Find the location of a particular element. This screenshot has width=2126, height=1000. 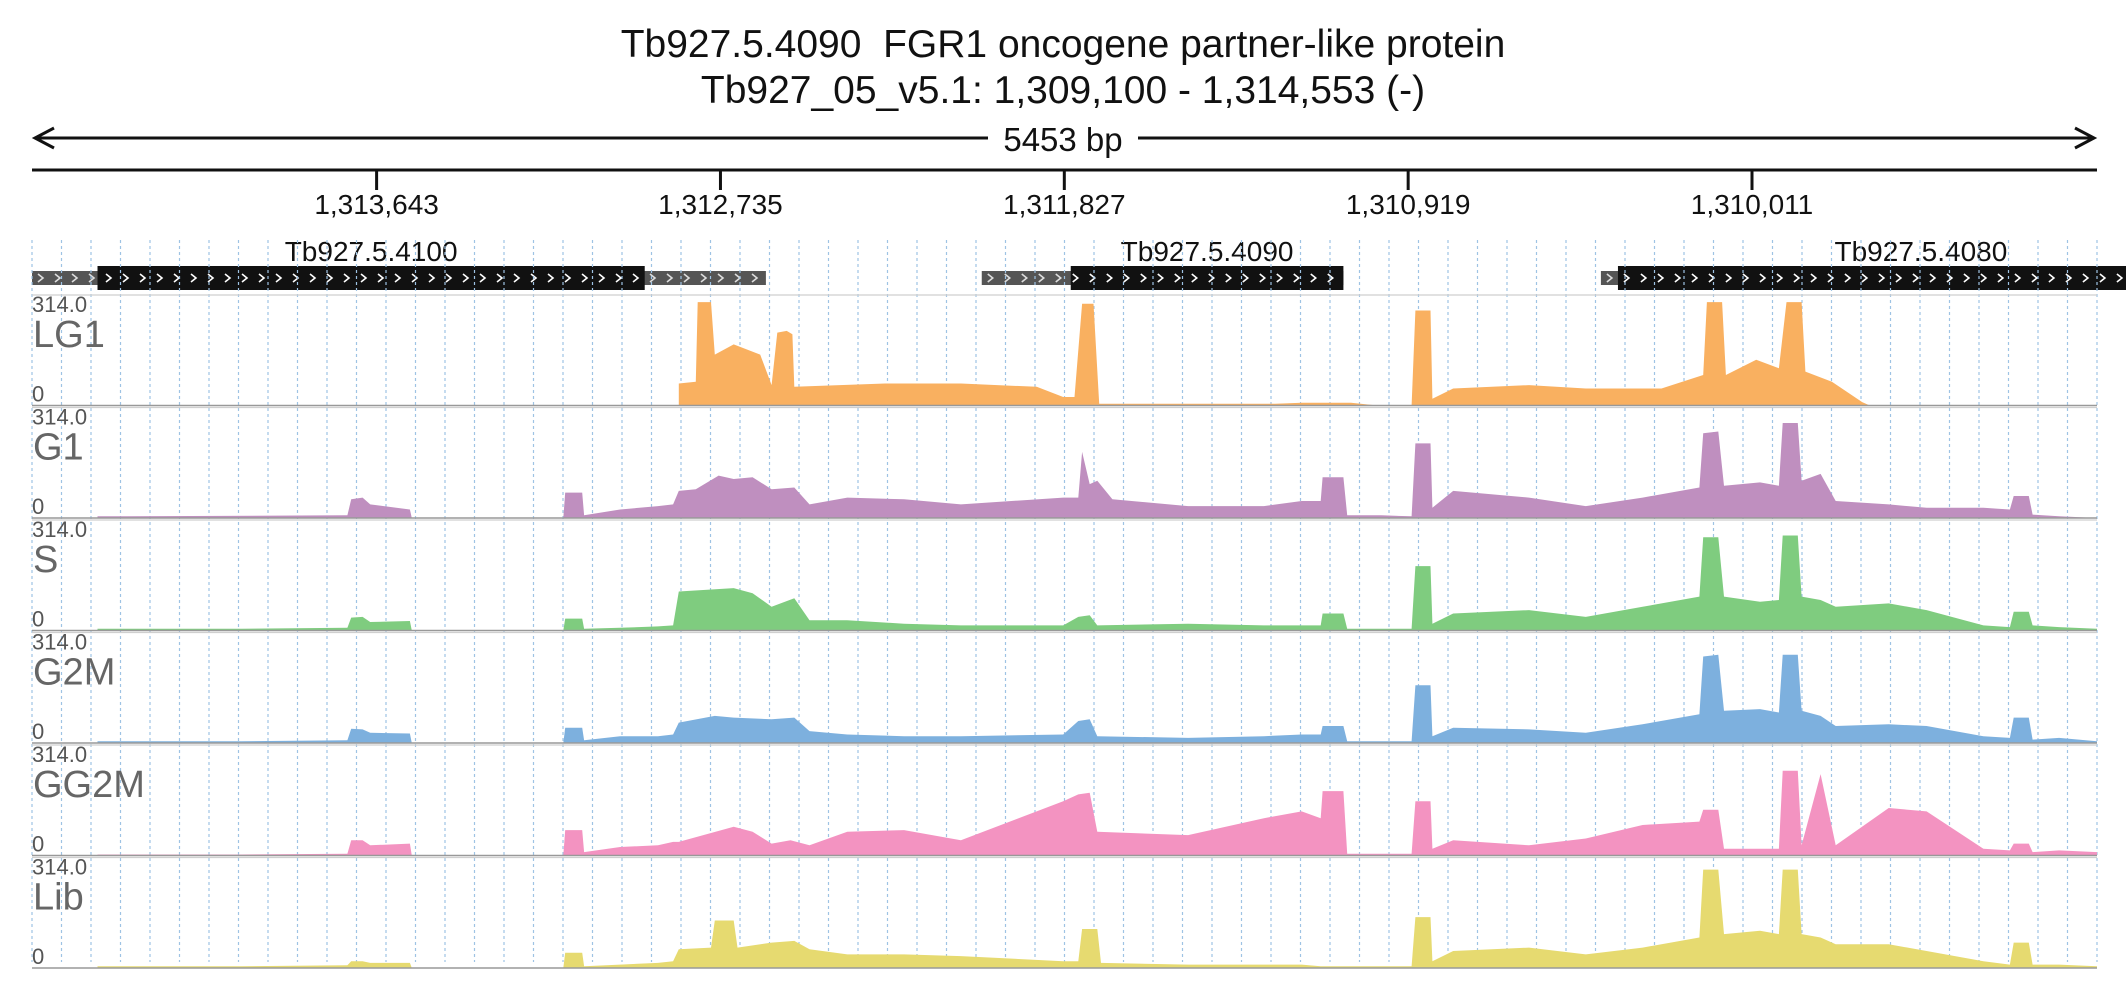

x-axis-tick-label: 1,310,919 is located at coordinates (1408, 204).